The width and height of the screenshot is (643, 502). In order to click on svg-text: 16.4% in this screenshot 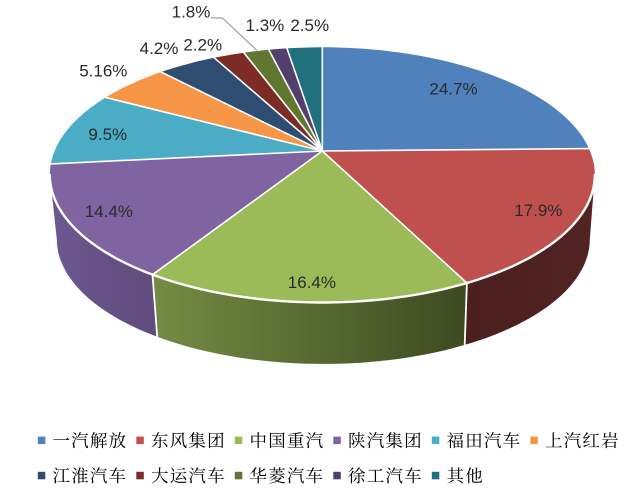, I will do `click(312, 282)`.